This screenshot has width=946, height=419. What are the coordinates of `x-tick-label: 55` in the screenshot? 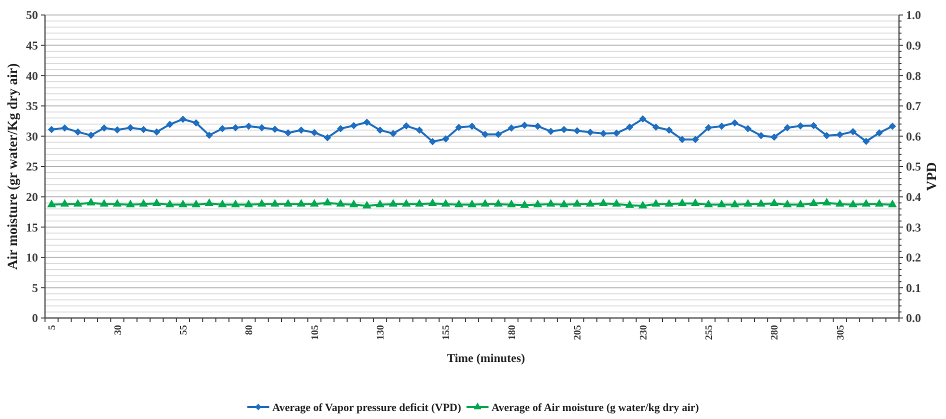 It's located at (184, 330).